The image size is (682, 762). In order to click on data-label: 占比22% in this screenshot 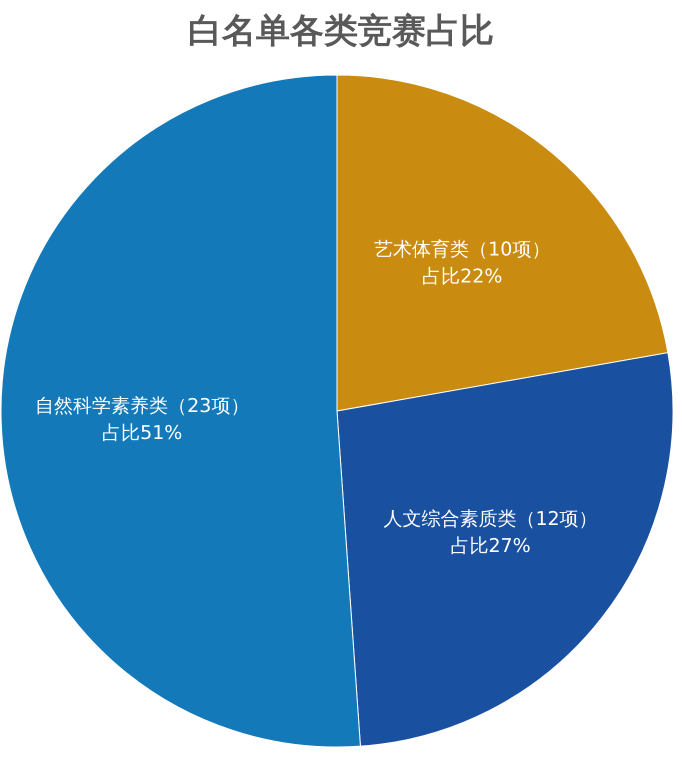, I will do `click(462, 277)`.